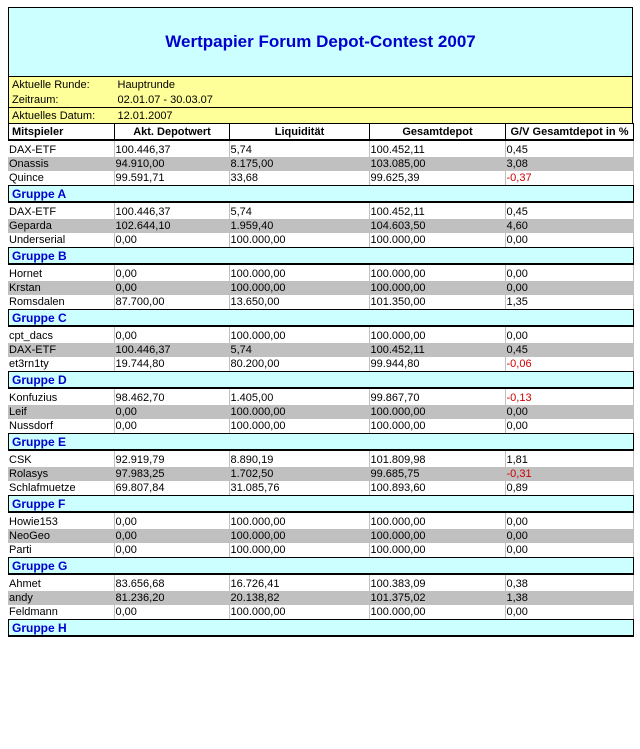  I want to click on group-header-row: Gruppe E, so click(321, 442).